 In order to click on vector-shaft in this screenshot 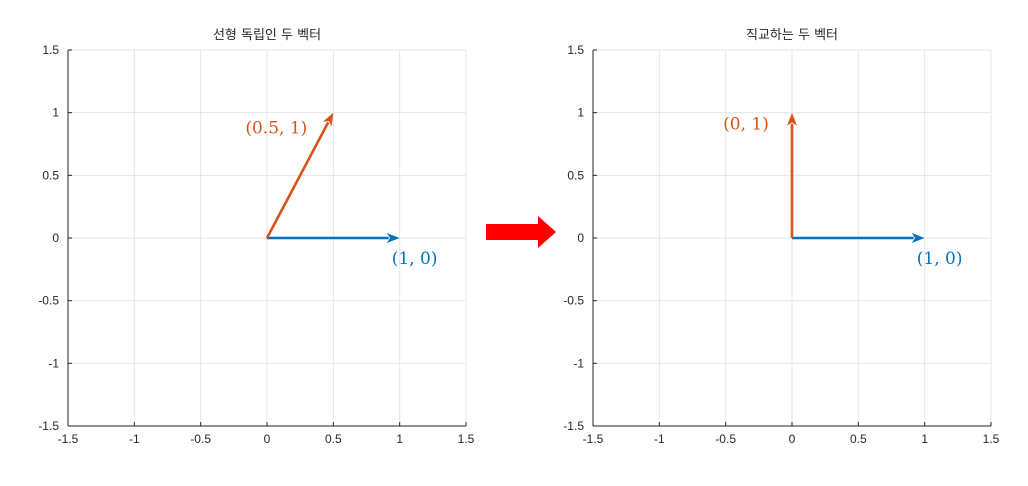, I will do `click(297, 180)`.